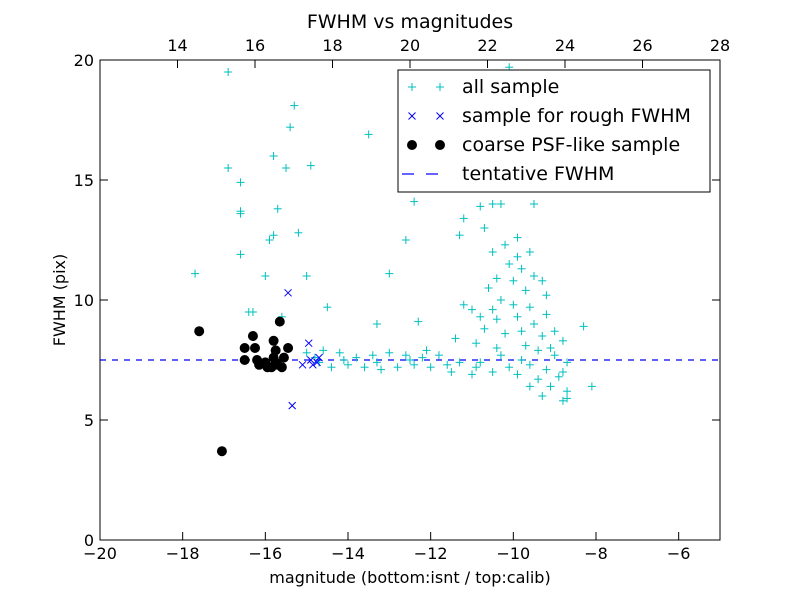  Describe the element at coordinates (423, 129) in the screenshot. I see `legend-markers` at that location.